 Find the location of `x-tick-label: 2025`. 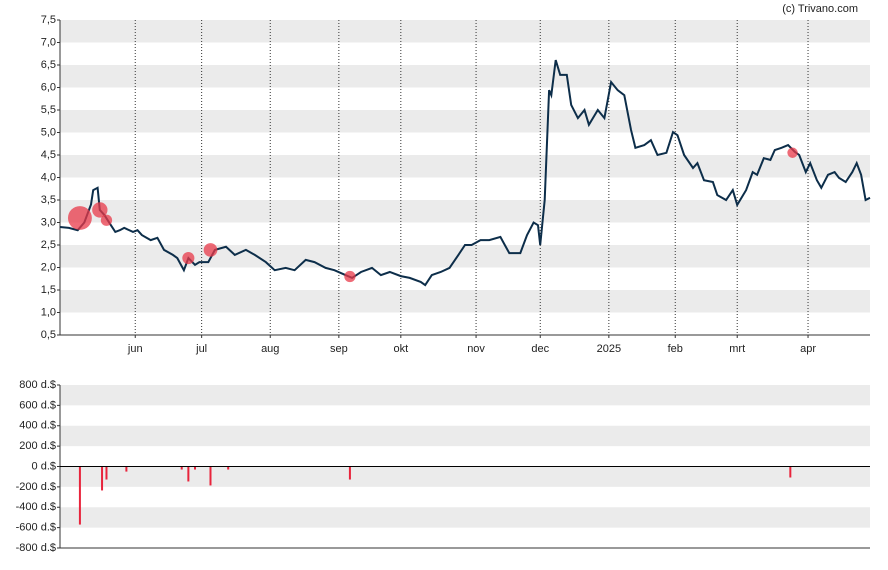

x-tick-label: 2025 is located at coordinates (609, 349).